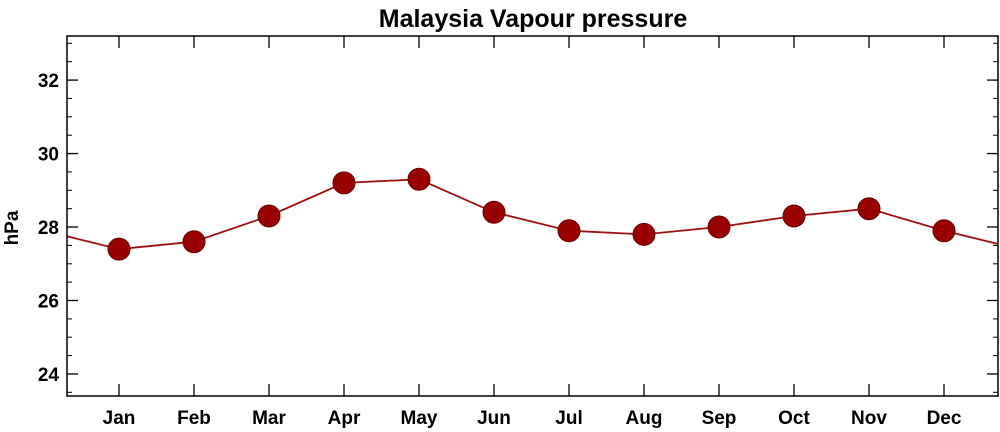 The image size is (1000, 432). Describe the element at coordinates (48, 228) in the screenshot. I see `y-tick-label: 28` at that location.